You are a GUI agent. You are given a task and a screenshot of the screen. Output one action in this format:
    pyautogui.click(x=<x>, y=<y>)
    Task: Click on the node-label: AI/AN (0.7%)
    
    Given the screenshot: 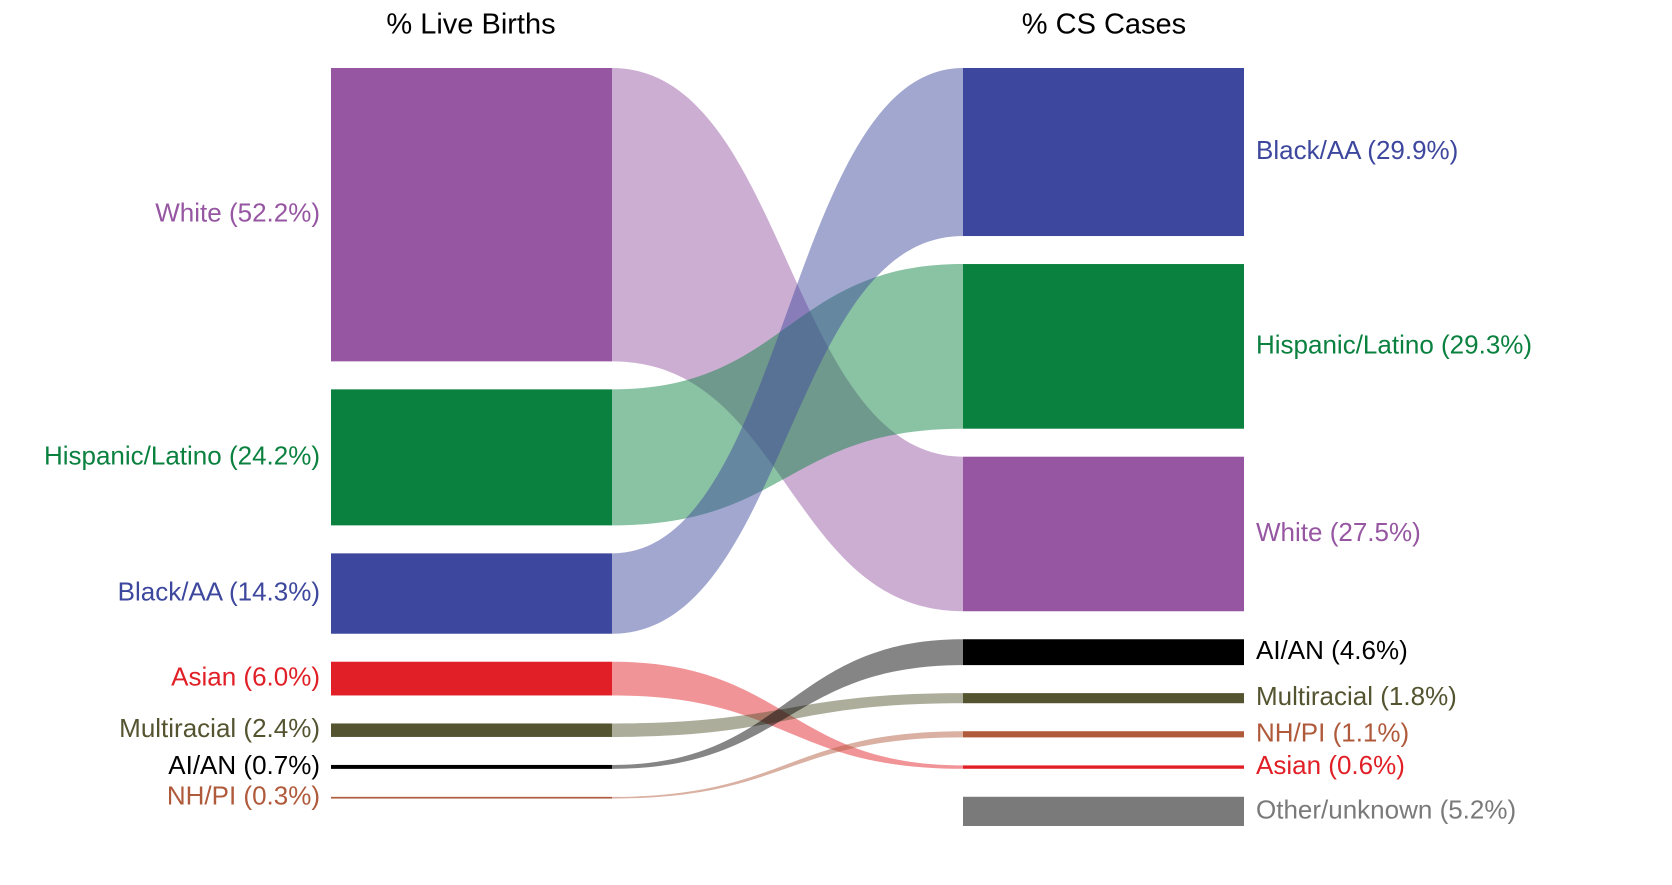 What is the action you would take?
    pyautogui.click(x=244, y=765)
    